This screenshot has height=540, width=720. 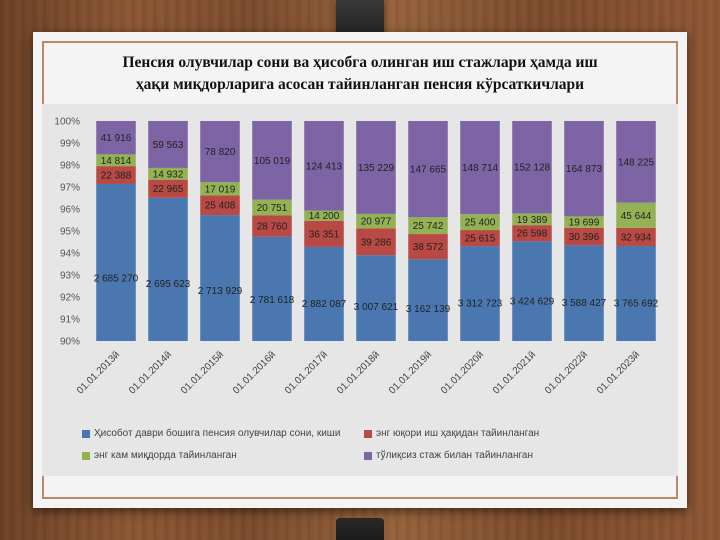 I want to click on data-label: 148 225, so click(x=636, y=162).